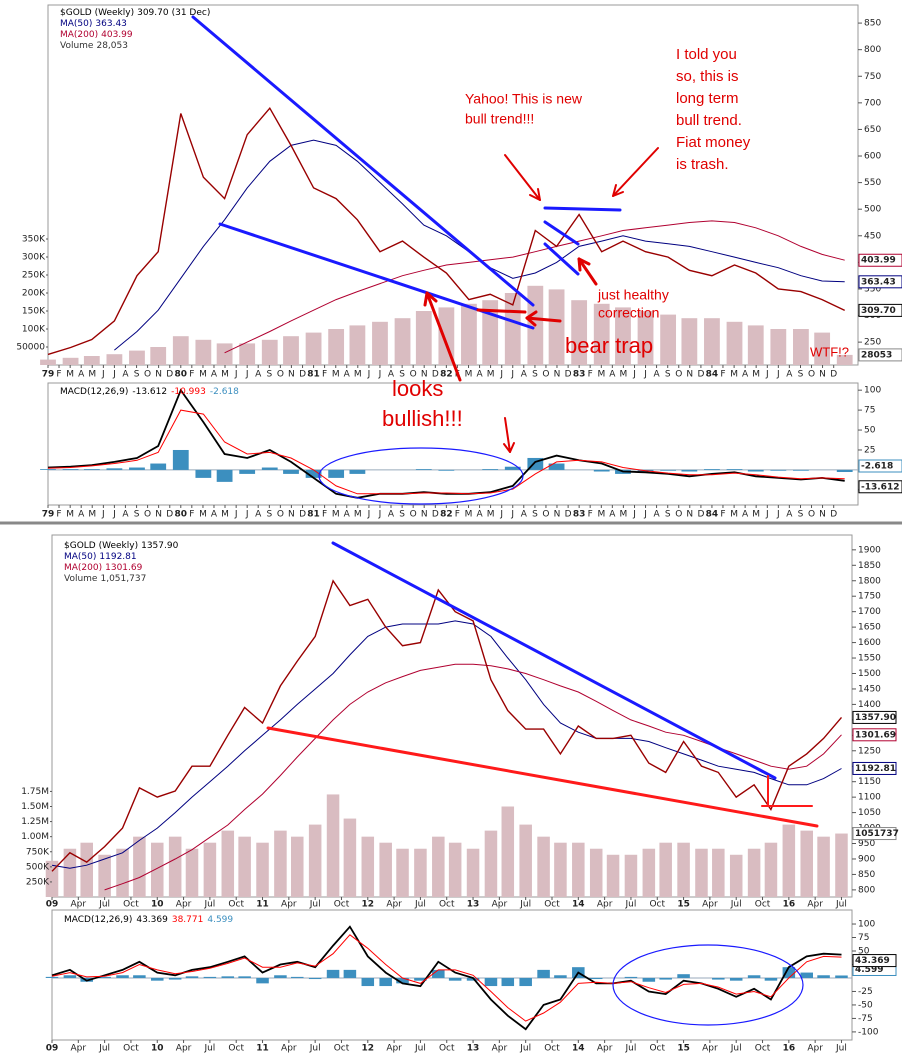 The width and height of the screenshot is (902, 1057). I want to click on legend-part: -2.618, so click(224, 392).